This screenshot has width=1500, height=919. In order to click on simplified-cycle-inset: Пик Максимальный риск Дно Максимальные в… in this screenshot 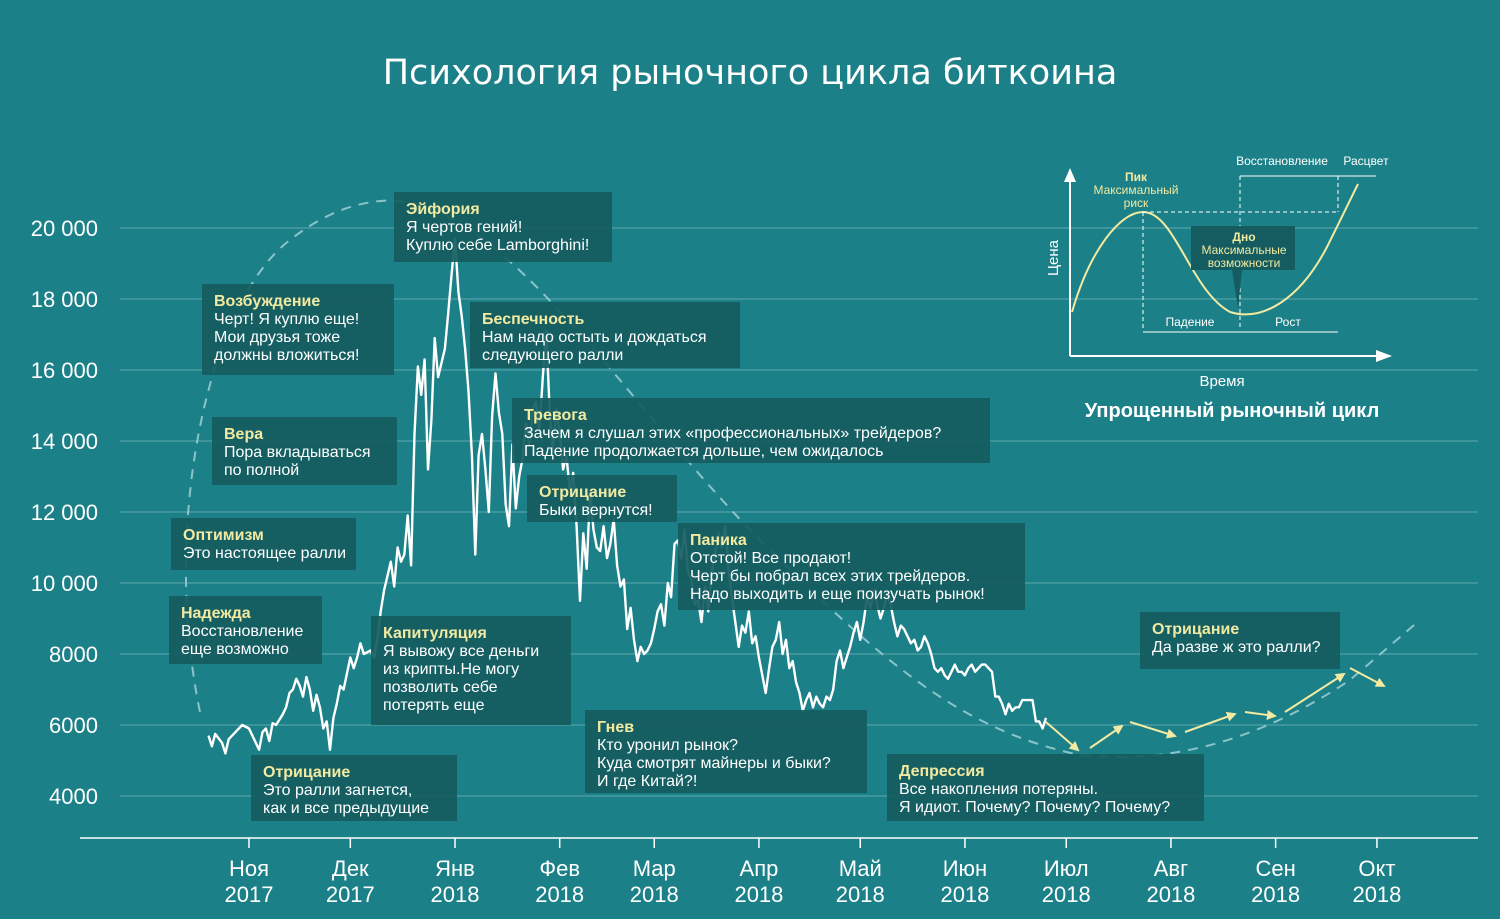, I will do `click(1218, 288)`.